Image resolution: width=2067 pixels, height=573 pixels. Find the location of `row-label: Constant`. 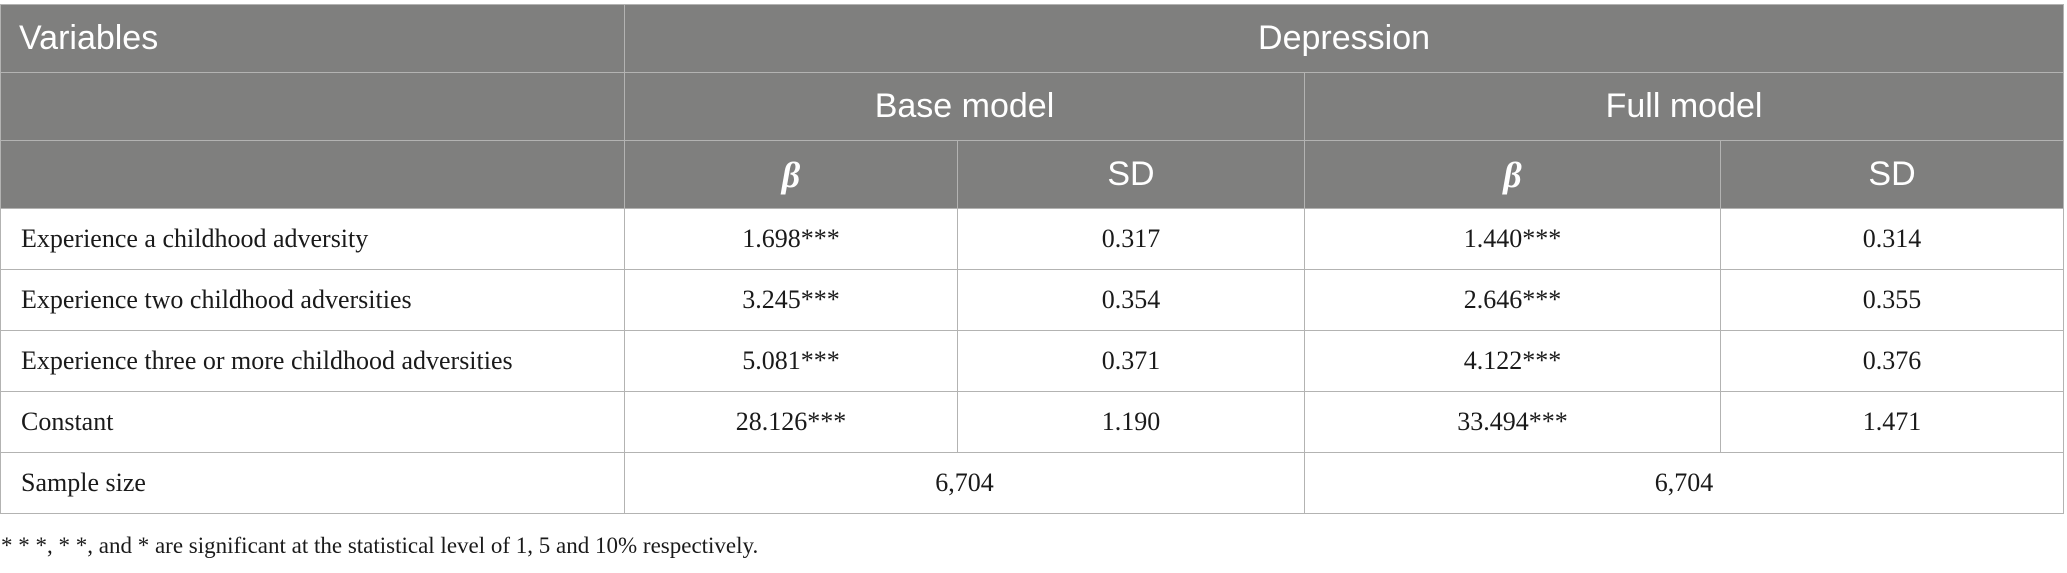

row-label: Constant is located at coordinates (312, 422).